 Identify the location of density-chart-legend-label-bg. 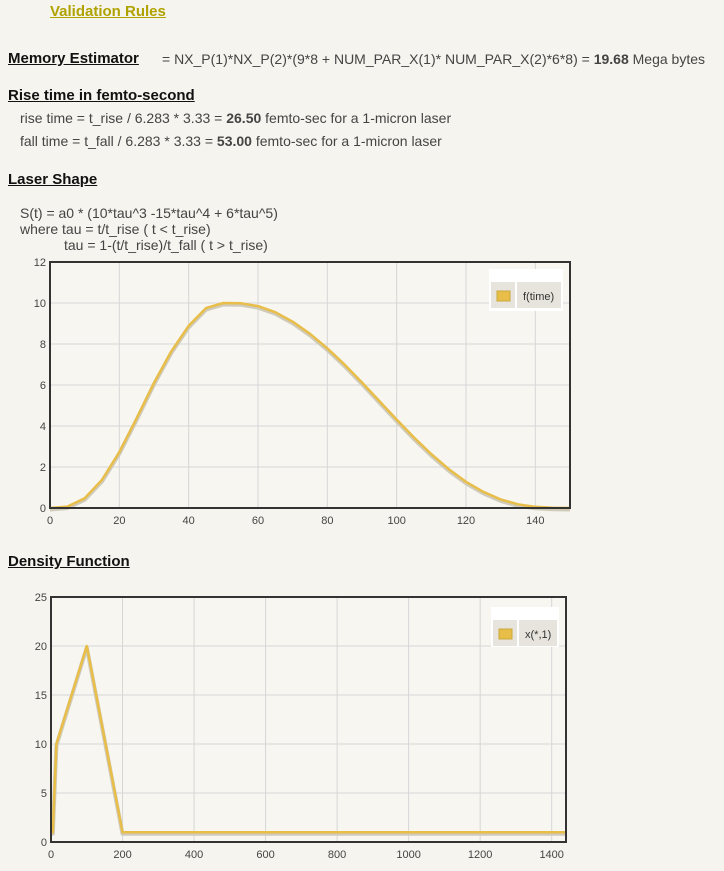
(538, 633).